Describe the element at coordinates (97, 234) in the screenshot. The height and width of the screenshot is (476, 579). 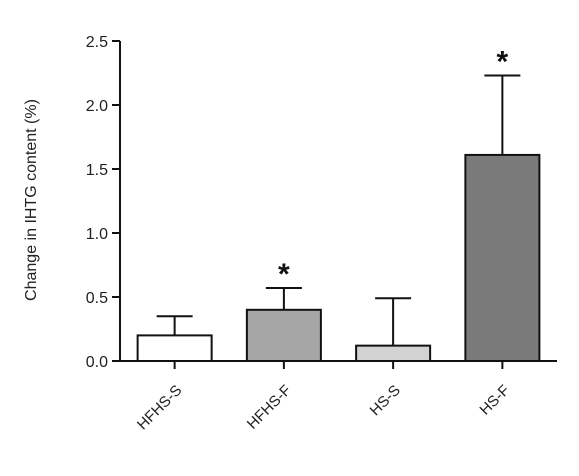
I see `y-tick-label: 1.0` at that location.